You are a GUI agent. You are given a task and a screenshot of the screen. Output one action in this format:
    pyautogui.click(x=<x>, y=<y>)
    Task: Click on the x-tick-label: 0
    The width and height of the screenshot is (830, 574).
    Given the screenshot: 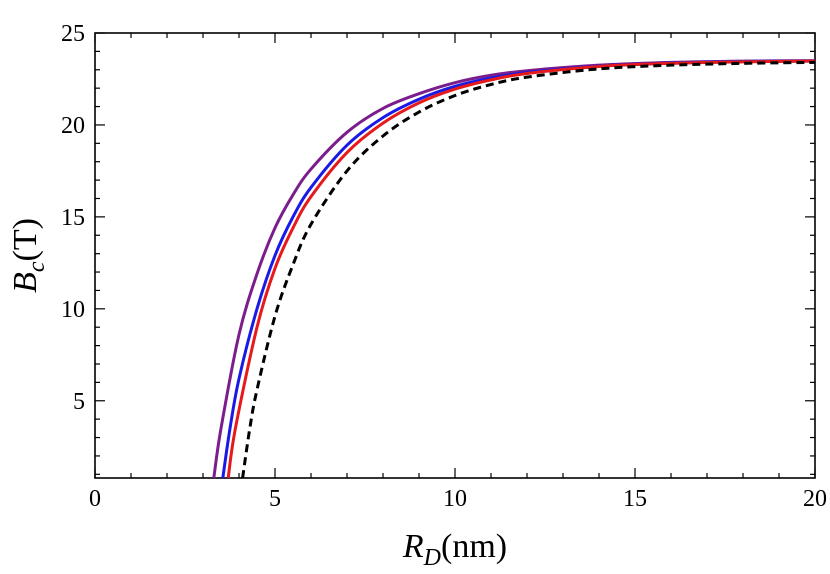 What is the action you would take?
    pyautogui.click(x=95, y=499)
    